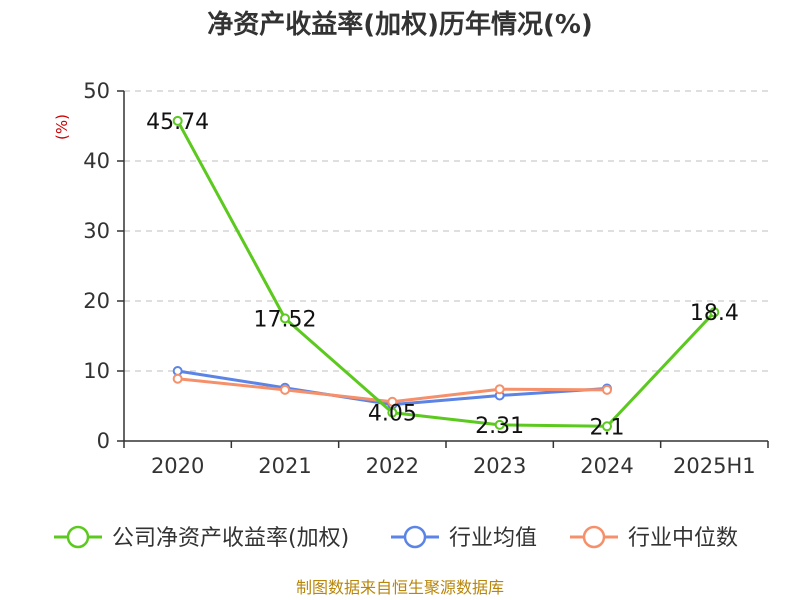  Describe the element at coordinates (96, 91) in the screenshot. I see `y-tick-label: 50` at that location.